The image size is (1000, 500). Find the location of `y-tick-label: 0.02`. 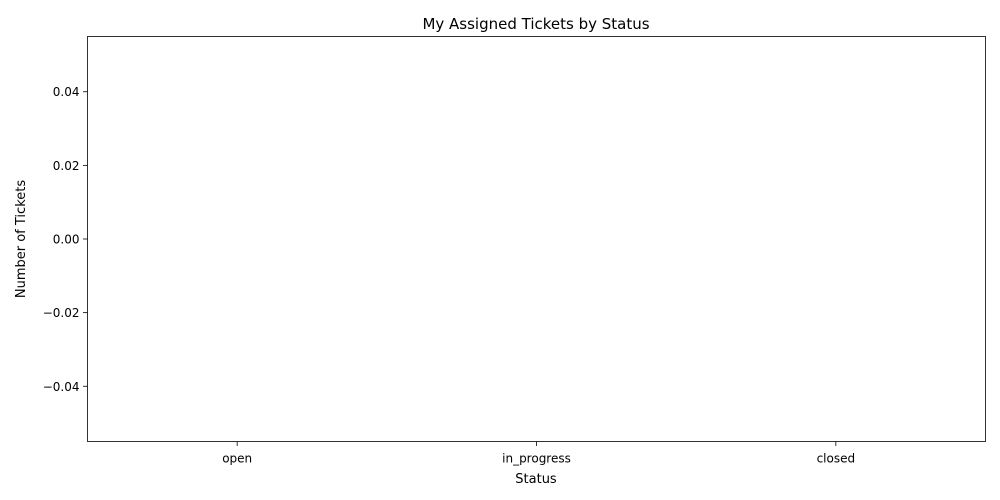

y-tick-label: 0.02 is located at coordinates (66, 166).